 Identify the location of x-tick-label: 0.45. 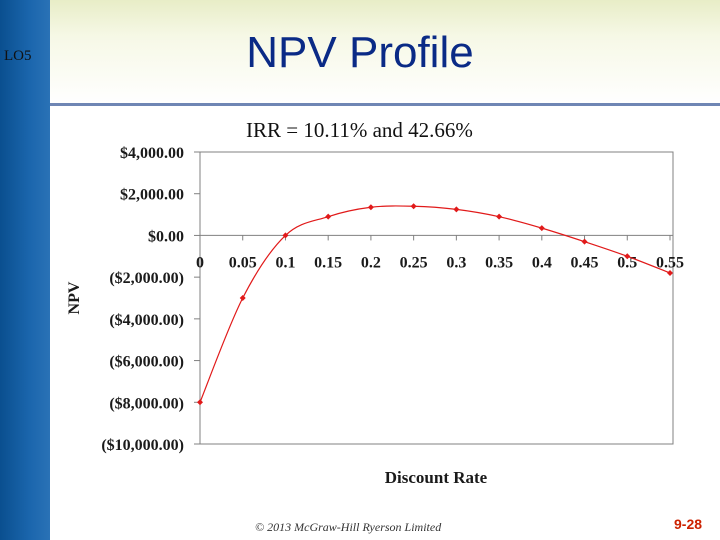
(585, 262).